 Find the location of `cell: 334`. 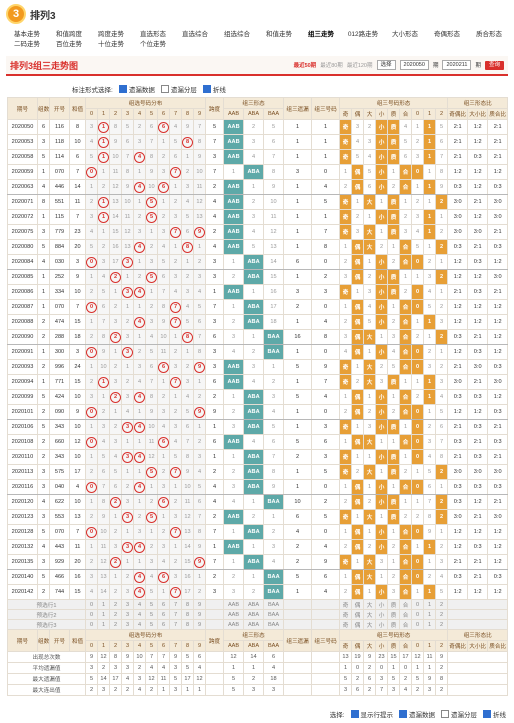

cell: 334 is located at coordinates (59, 292).